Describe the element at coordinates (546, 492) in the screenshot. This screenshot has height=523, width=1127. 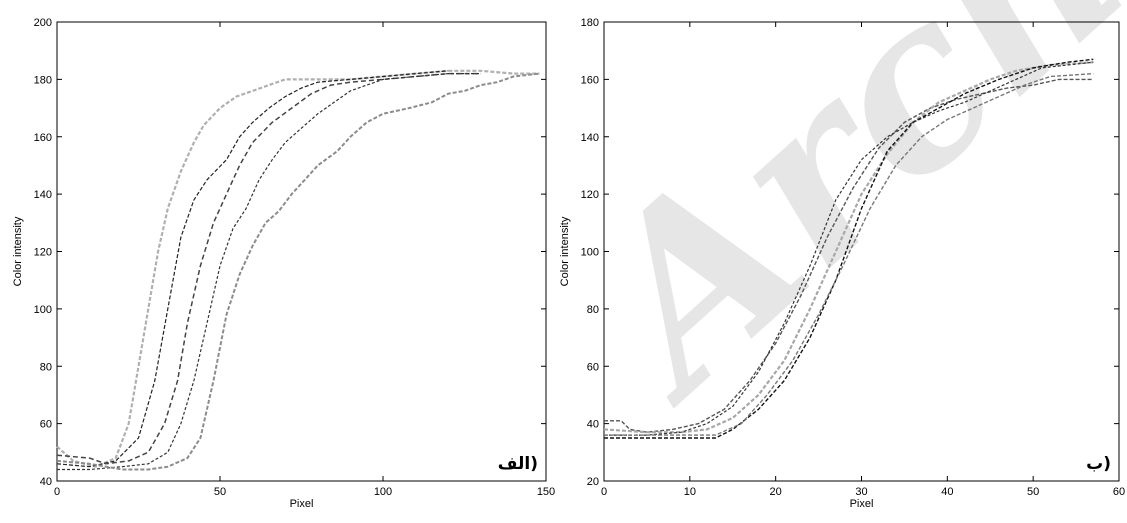
I see `x-tick-label: 150` at that location.